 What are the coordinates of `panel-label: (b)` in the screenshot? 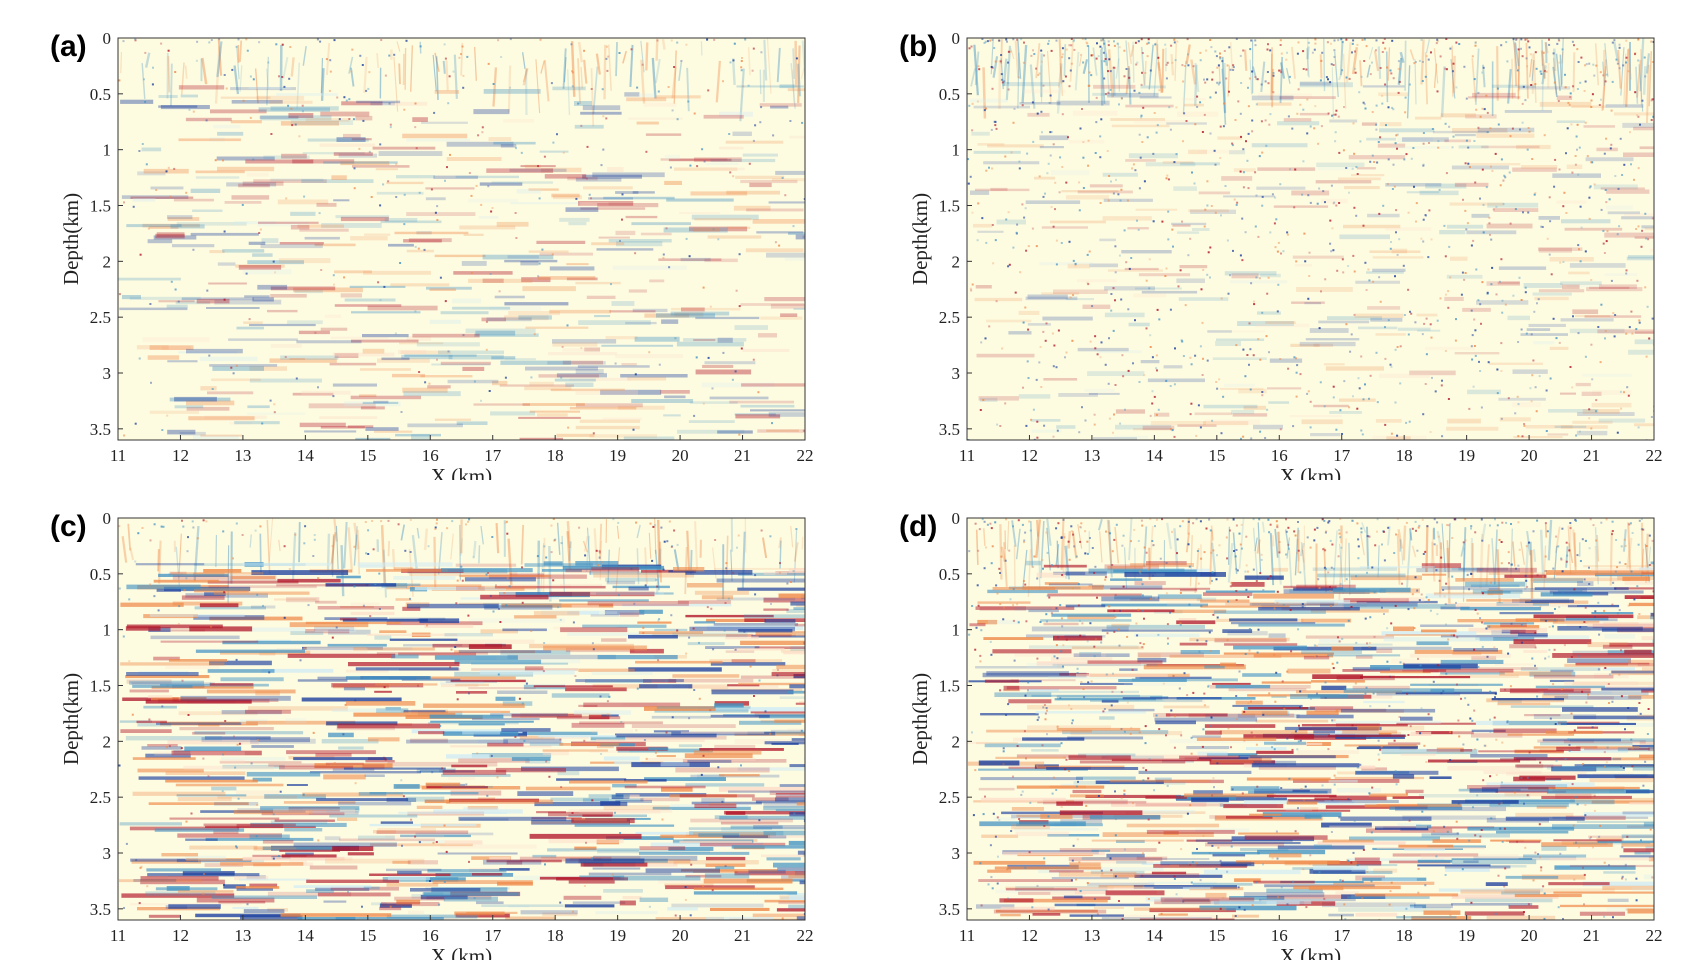 It's located at (918, 46).